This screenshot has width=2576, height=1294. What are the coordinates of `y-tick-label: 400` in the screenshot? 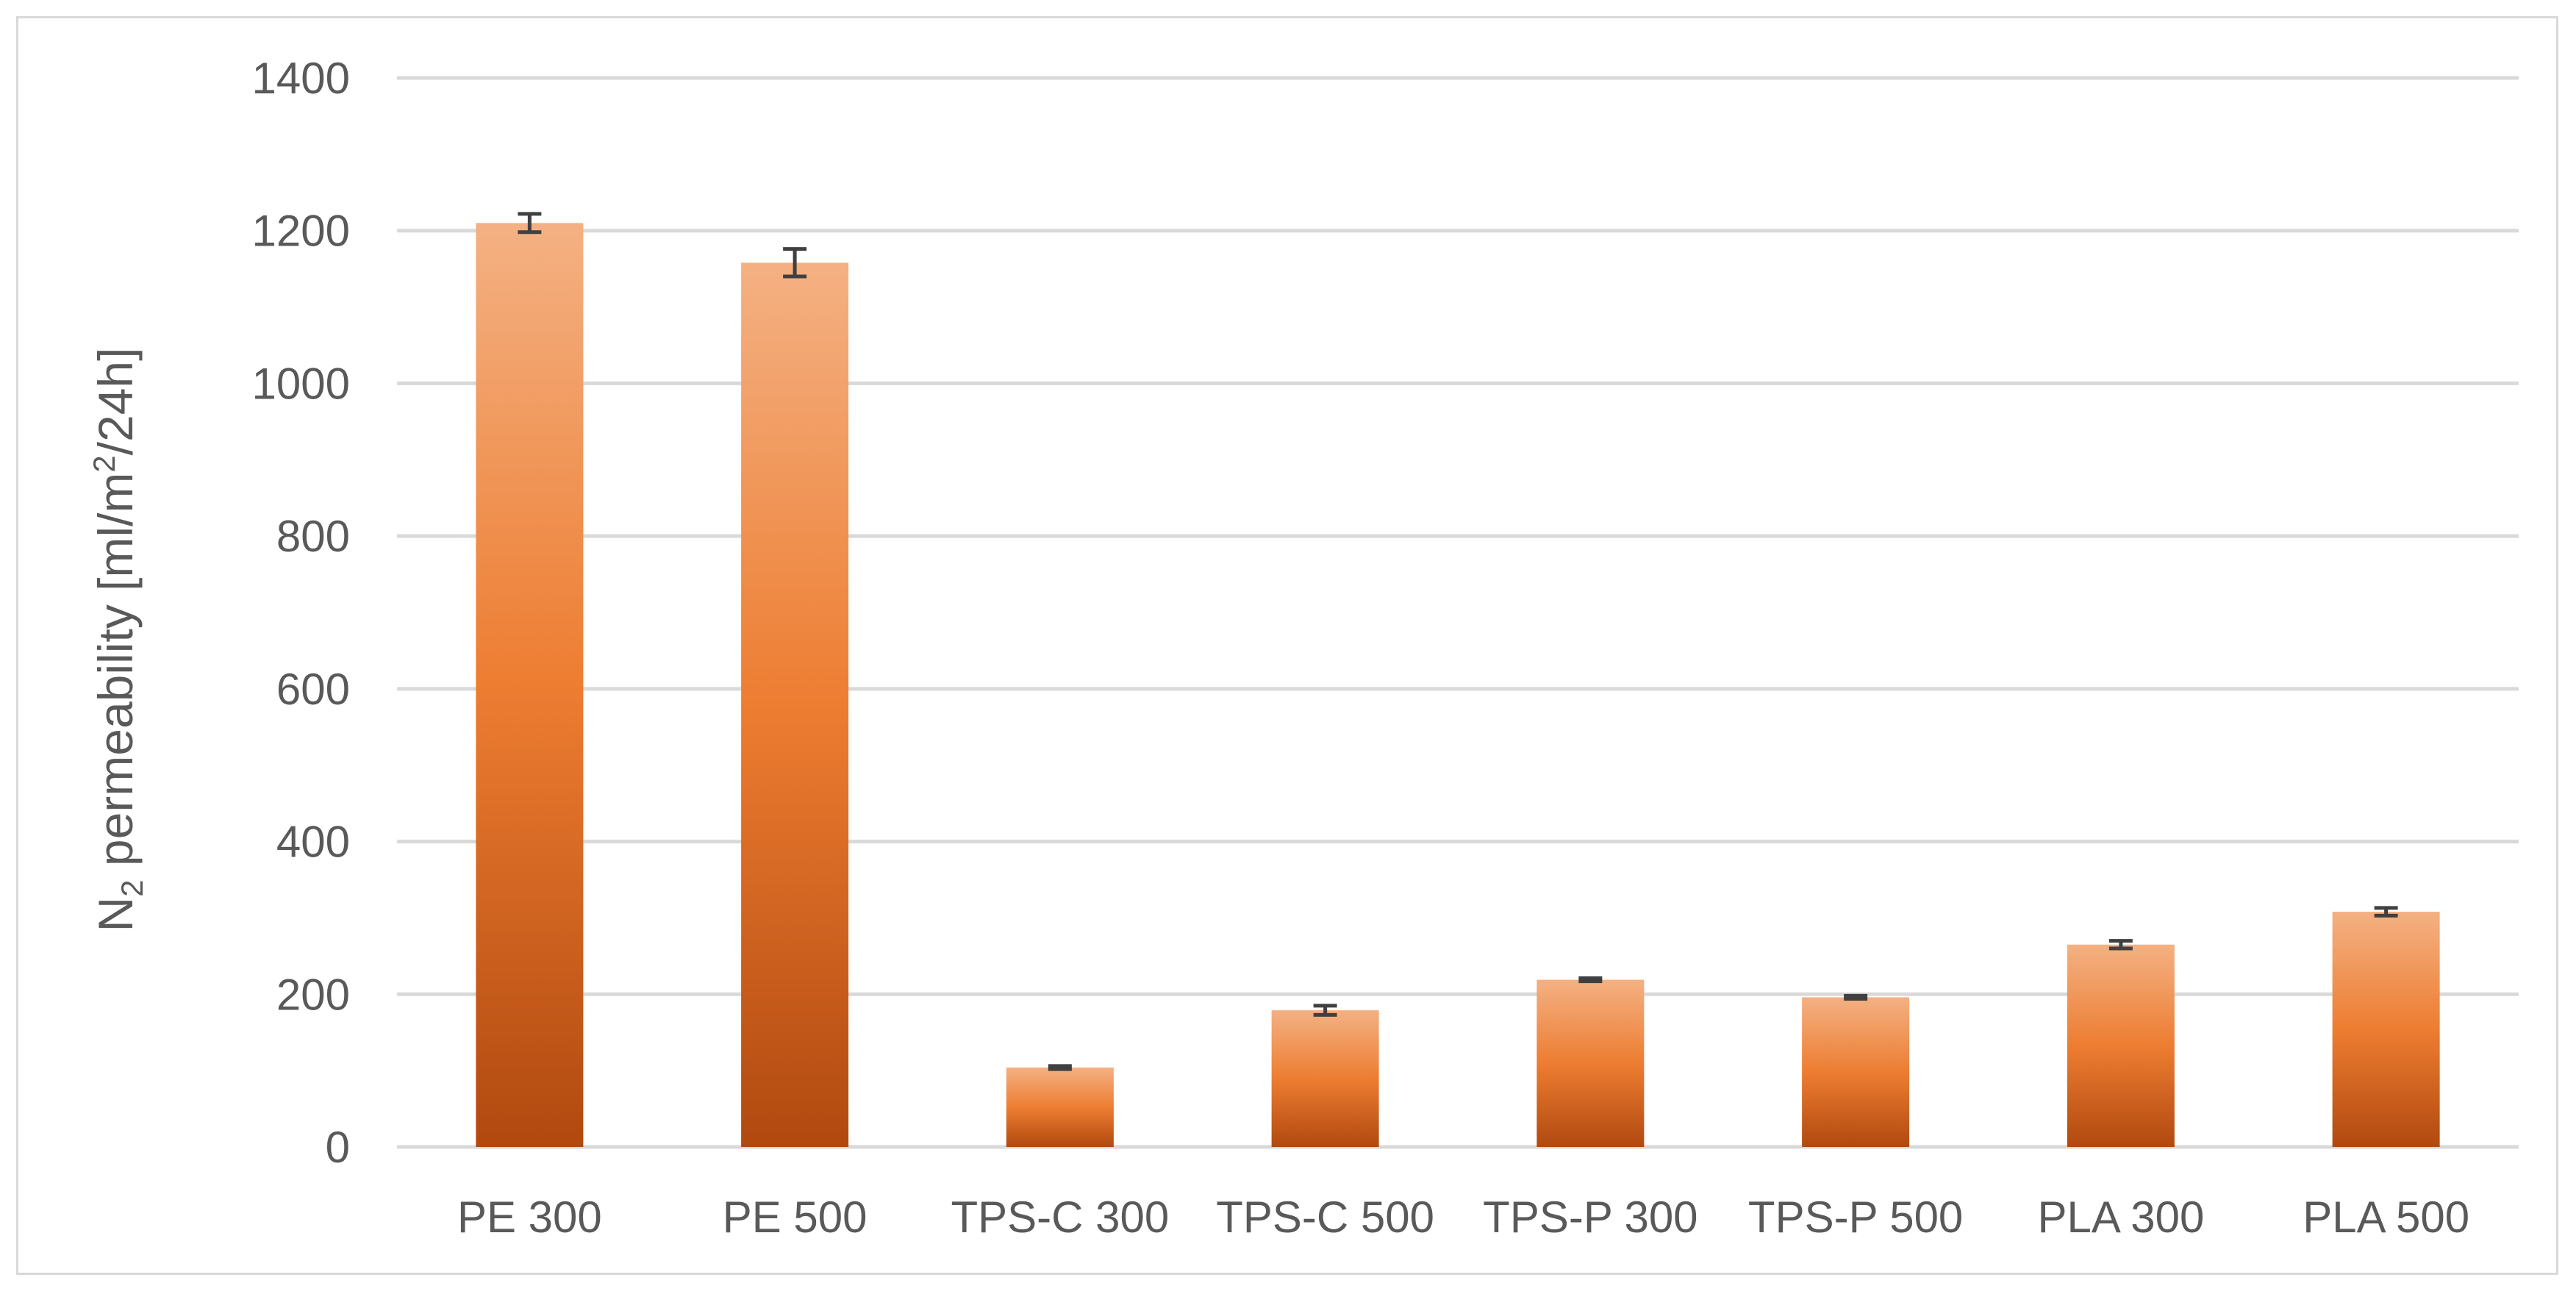 It's located at (313, 842).